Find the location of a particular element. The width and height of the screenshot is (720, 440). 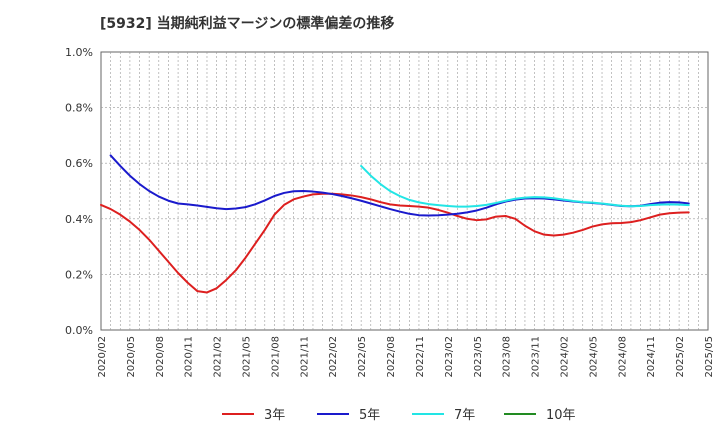

x-tick-label: 2023/02 is located at coordinates (449, 357).